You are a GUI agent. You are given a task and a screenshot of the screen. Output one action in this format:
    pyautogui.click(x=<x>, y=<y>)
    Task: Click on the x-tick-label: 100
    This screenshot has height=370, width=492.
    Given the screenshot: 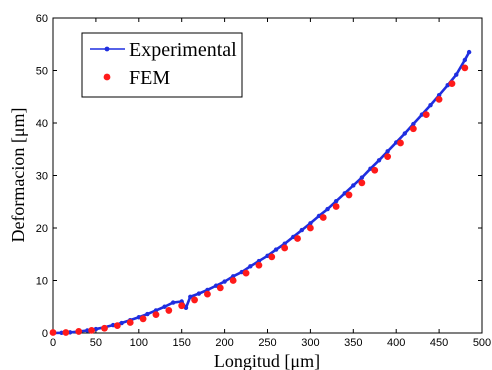 What is the action you would take?
    pyautogui.click(x=139, y=343)
    